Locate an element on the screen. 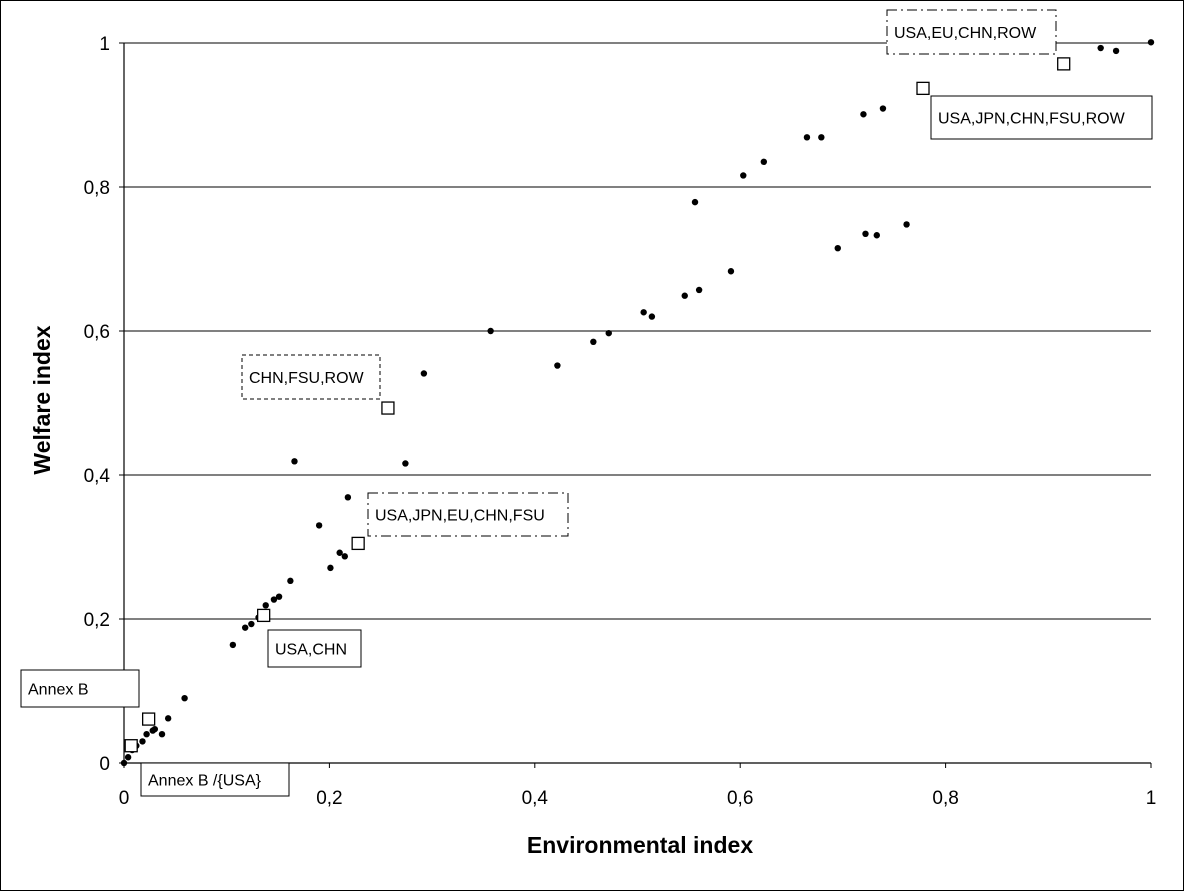 The image size is (1184, 891). annotation-box: USA,CHN is located at coordinates (314, 648).